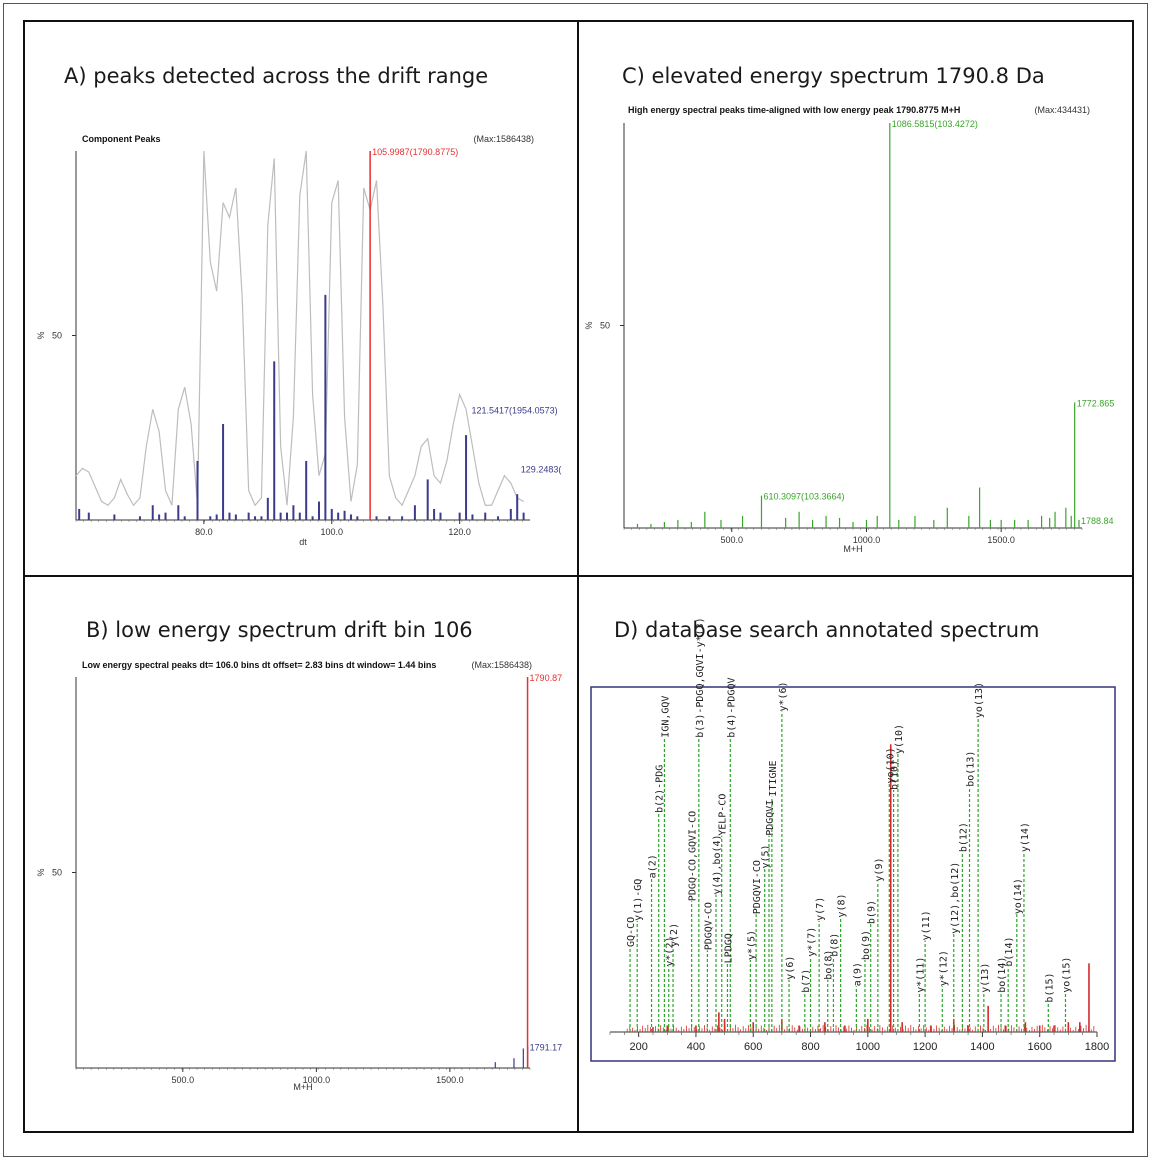  I want to click on x-tick-label: 1200, so click(925, 1047).